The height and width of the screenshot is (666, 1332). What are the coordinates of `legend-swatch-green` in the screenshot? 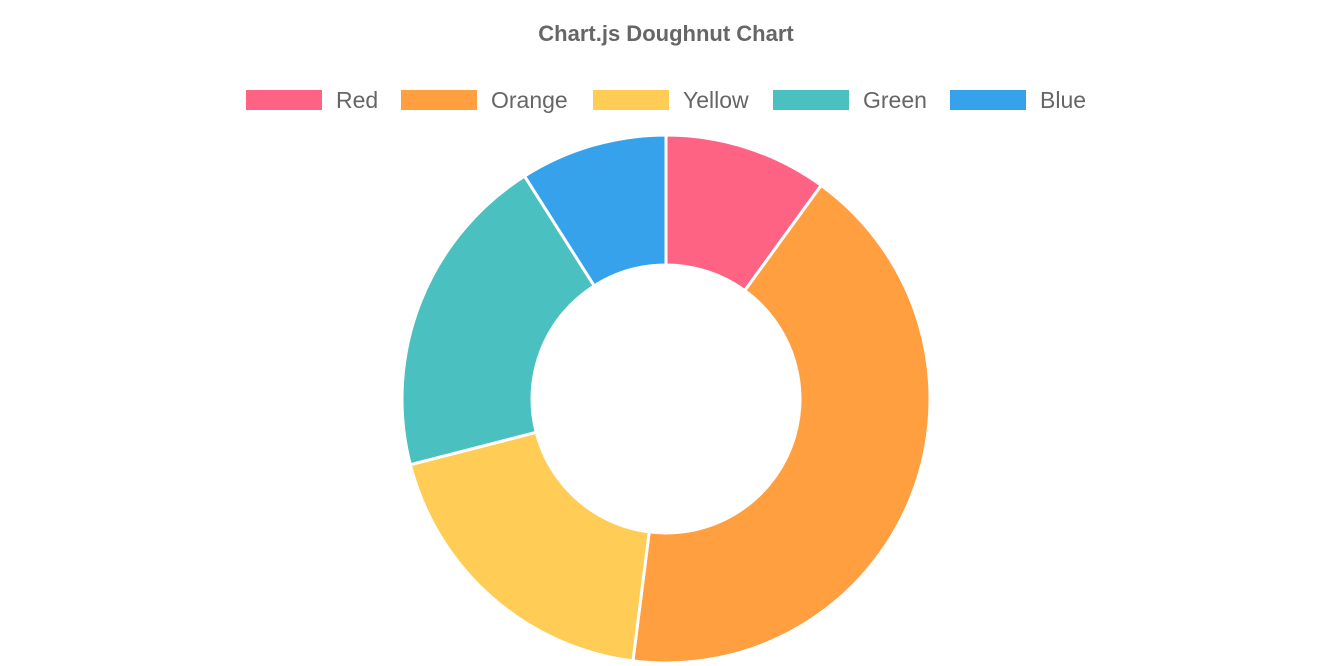 It's located at (811, 100).